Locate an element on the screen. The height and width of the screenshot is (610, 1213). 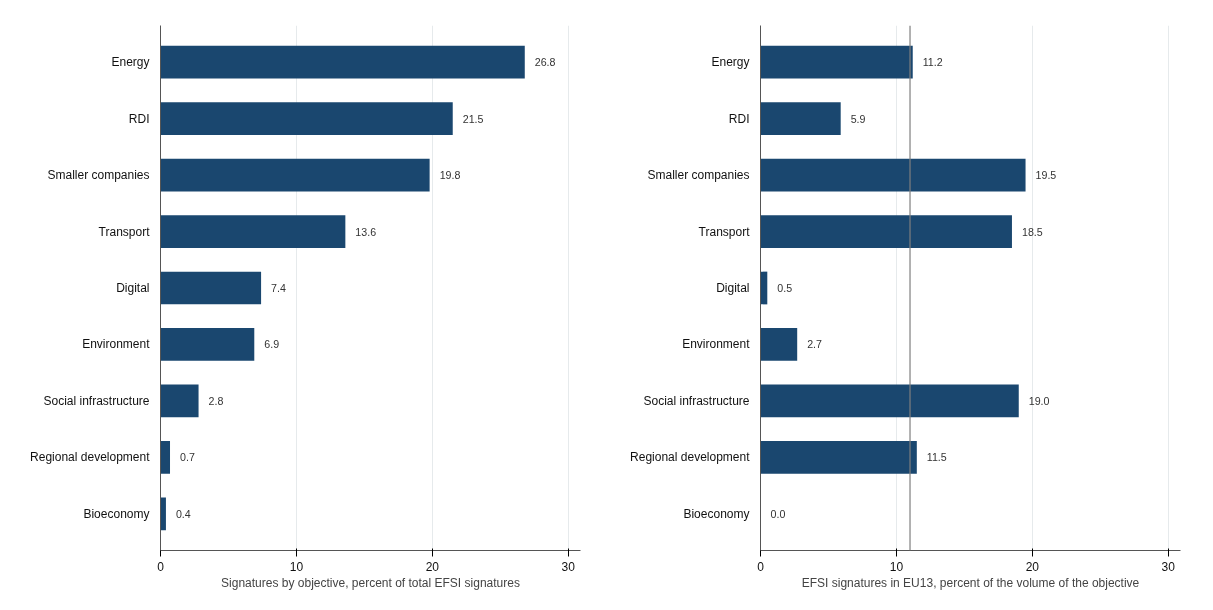
data-label: 2.8 is located at coordinates (216, 400).